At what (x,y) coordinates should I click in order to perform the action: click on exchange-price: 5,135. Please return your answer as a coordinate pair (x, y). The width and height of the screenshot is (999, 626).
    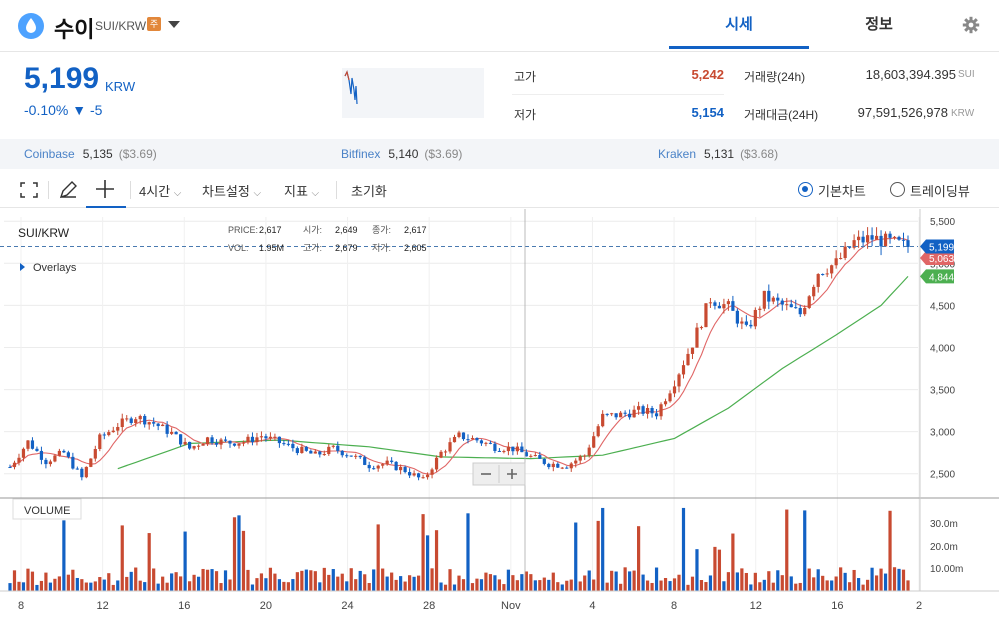
    Looking at the image, I should click on (97, 154).